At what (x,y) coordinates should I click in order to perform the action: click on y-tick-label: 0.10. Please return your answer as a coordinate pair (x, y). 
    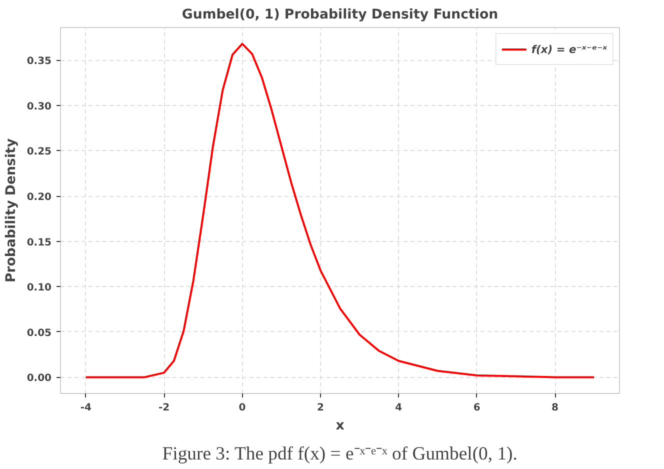
    Looking at the image, I should click on (39, 288).